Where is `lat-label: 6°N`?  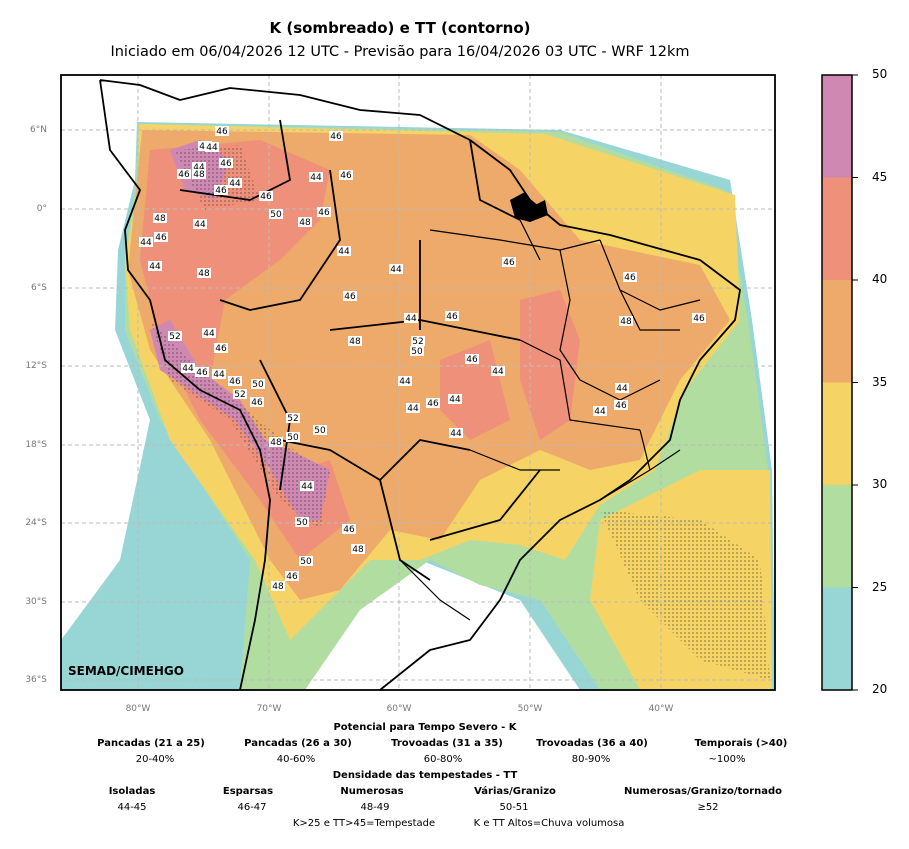 lat-label: 6°N is located at coordinates (38, 130).